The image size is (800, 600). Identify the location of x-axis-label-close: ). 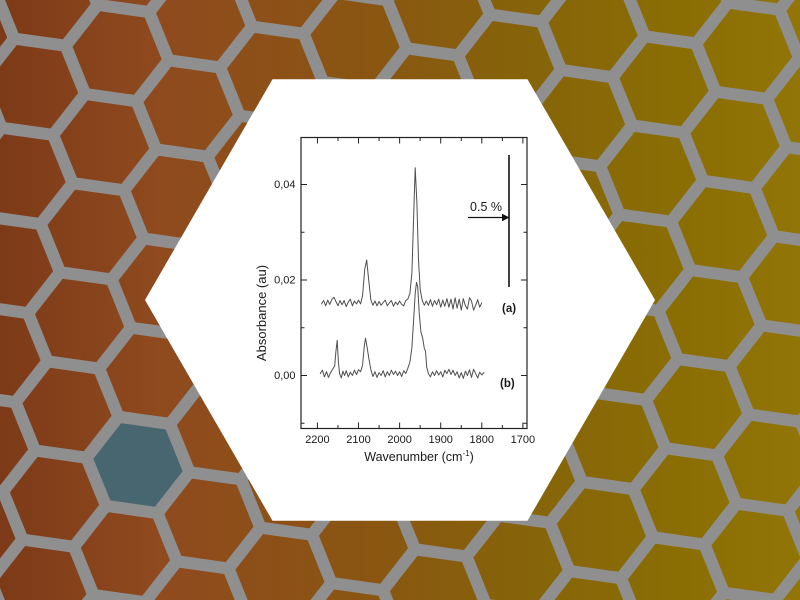
(472, 457).